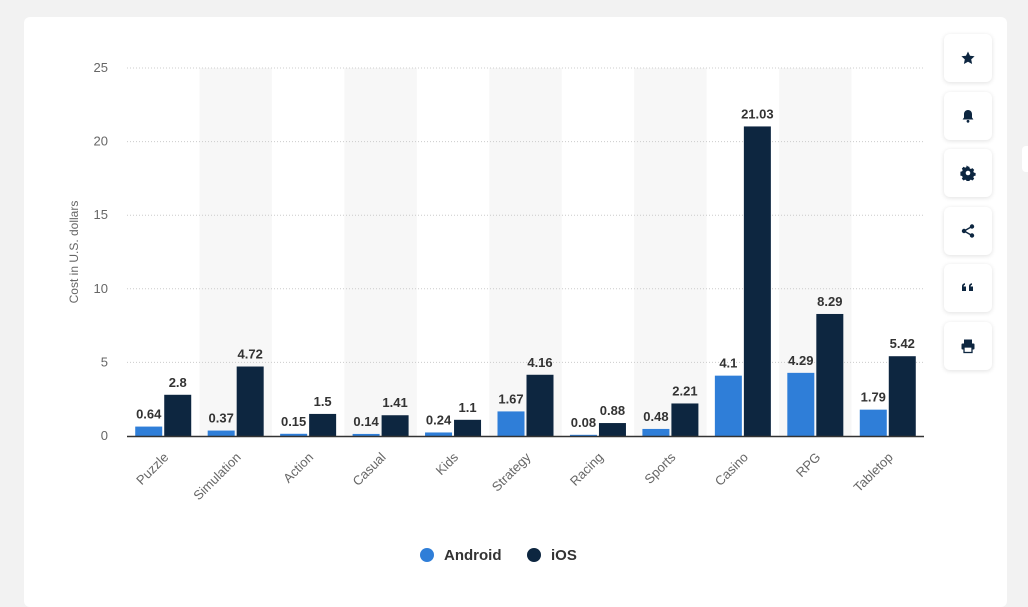 This screenshot has height=607, width=1028. I want to click on notification-button, so click(968, 116).